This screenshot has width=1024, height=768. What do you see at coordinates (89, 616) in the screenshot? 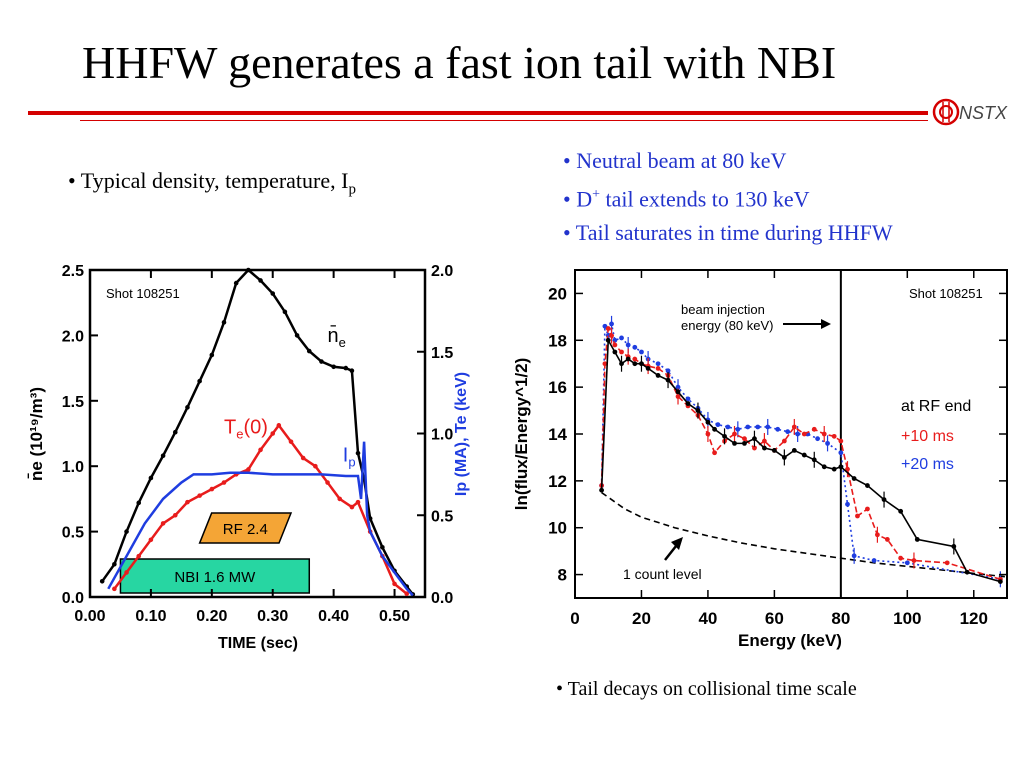
I see `chart1-xtick-label: 0.00` at bounding box center [89, 616].